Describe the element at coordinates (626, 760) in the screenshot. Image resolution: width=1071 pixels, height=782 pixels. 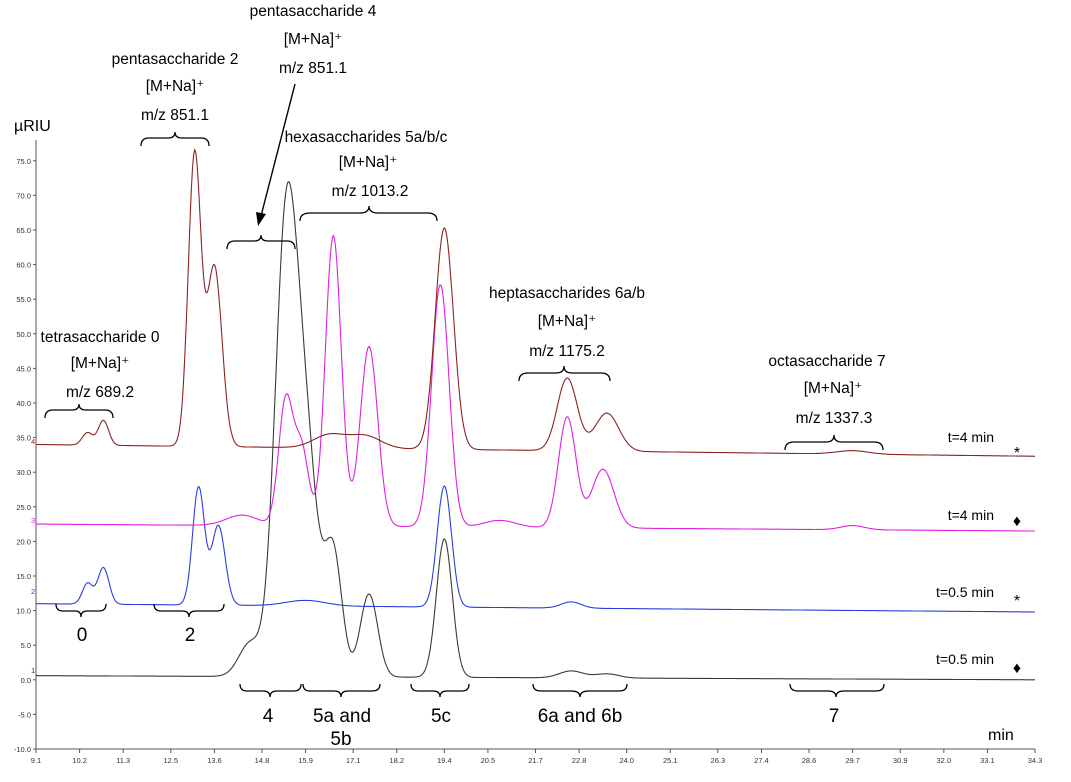
I see `x-tick-label: 24.0` at that location.